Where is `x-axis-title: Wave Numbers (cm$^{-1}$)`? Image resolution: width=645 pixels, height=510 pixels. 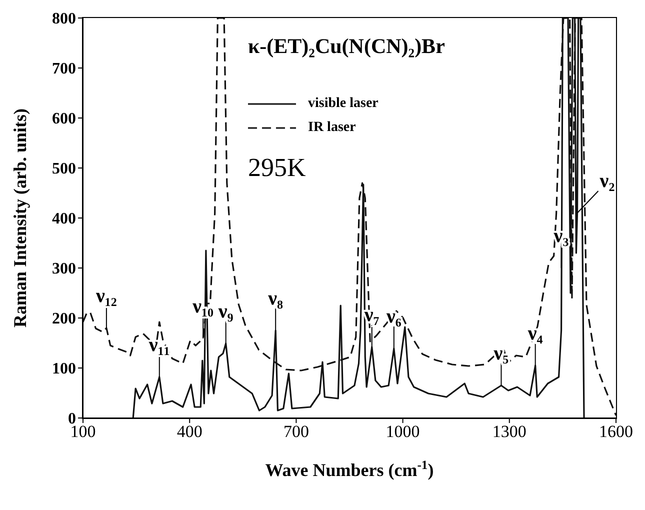
x-axis-title: Wave Numbers (cm$^{-1}$) is located at coordinates (349, 469).